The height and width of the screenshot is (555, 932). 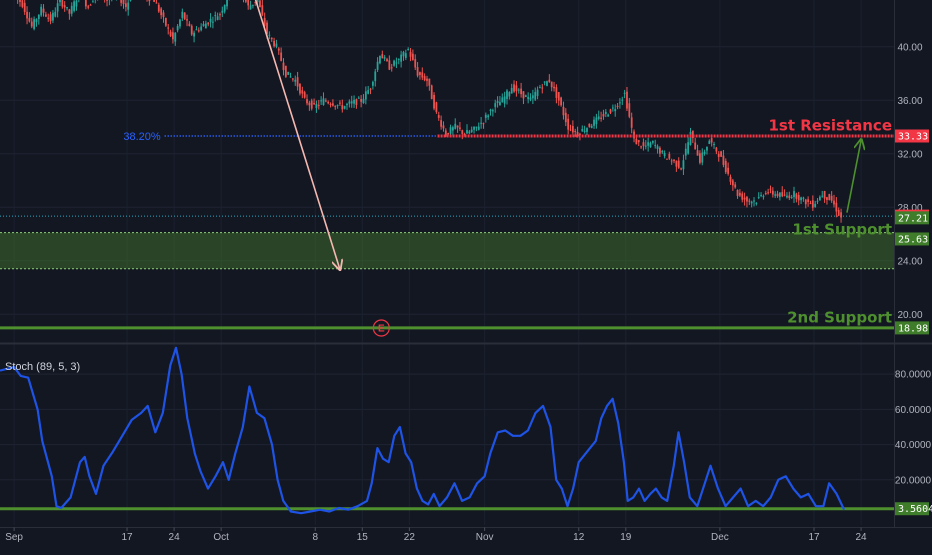 I want to click on time-tick-label: Dec, so click(x=720, y=537).